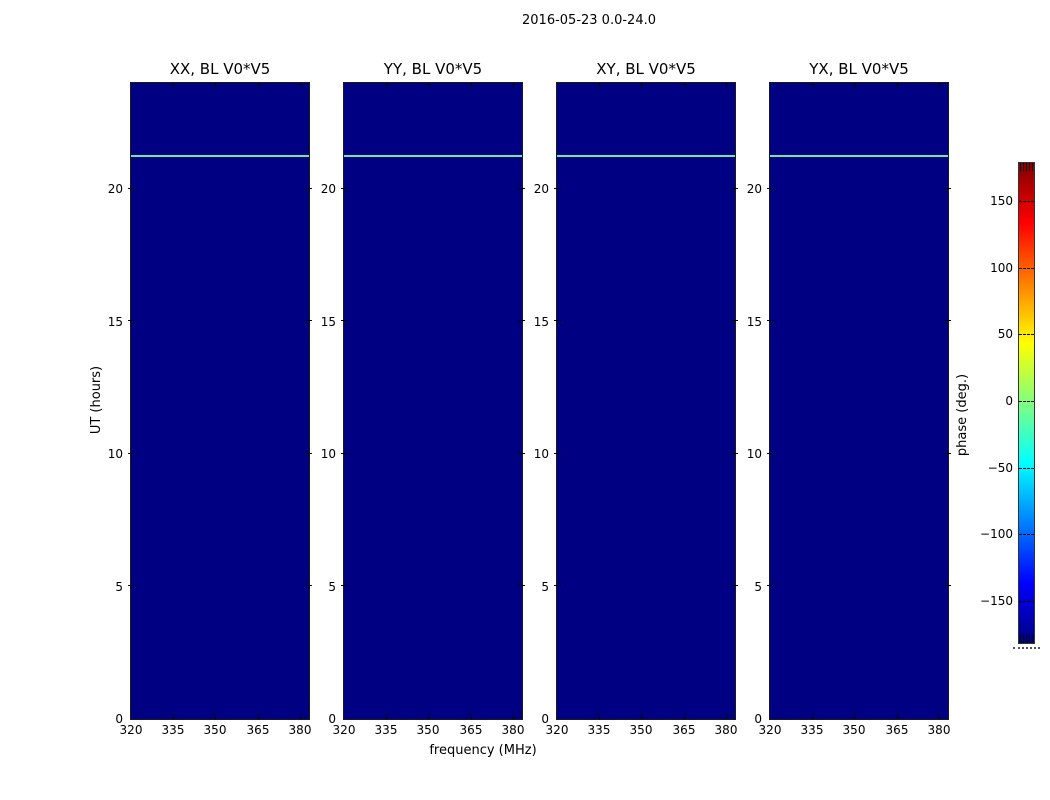 The width and height of the screenshot is (1050, 800). What do you see at coordinates (646, 69) in the screenshot?
I see `panel-title: XY, BL V0*V5` at bounding box center [646, 69].